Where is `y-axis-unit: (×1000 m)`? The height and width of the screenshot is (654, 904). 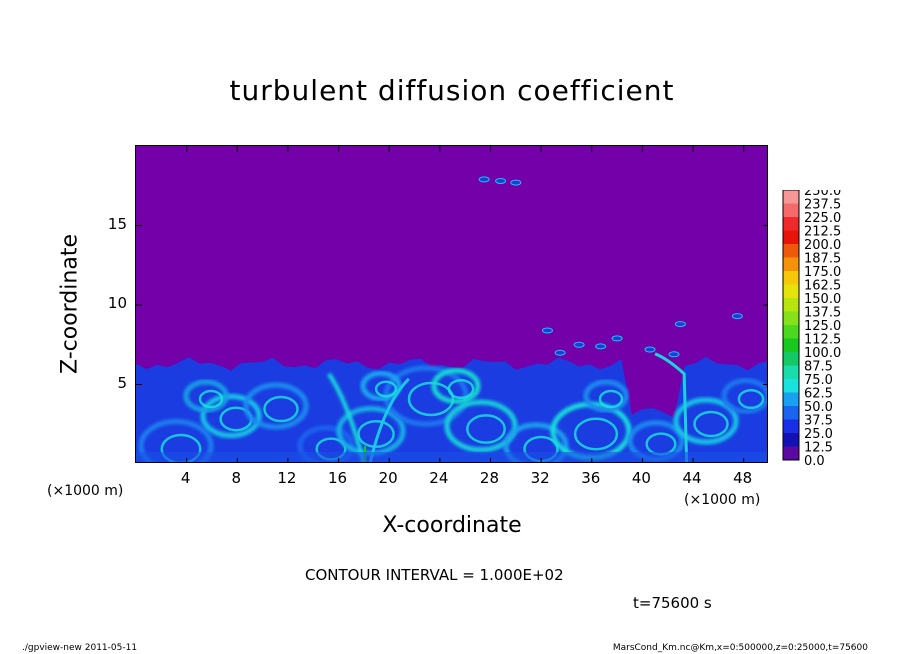
y-axis-unit: (×1000 m) is located at coordinates (85, 491).